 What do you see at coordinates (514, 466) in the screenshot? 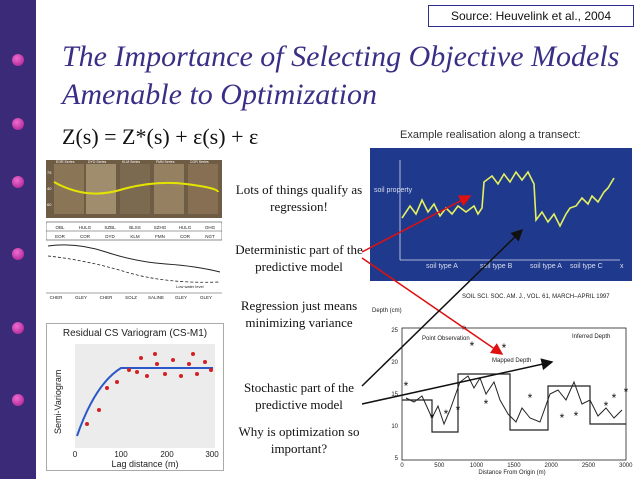
I see `depth-xtick: 1500` at bounding box center [514, 466].